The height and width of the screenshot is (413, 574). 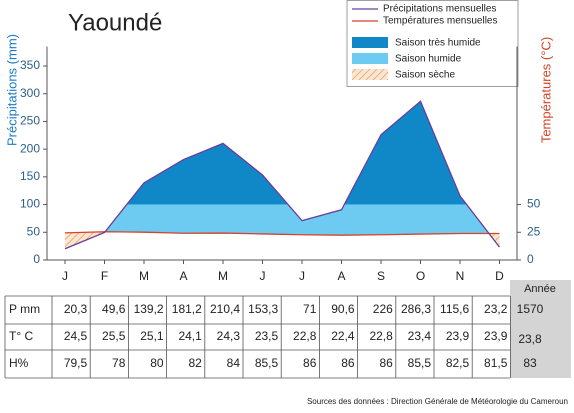 I want to click on x-tick-label: S, so click(x=381, y=276).